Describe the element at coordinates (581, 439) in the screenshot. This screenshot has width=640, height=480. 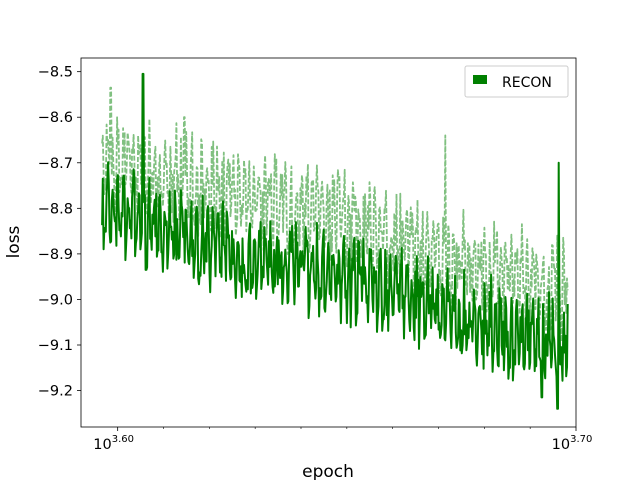
I see `x-tick-exponent: 3.70` at that location.